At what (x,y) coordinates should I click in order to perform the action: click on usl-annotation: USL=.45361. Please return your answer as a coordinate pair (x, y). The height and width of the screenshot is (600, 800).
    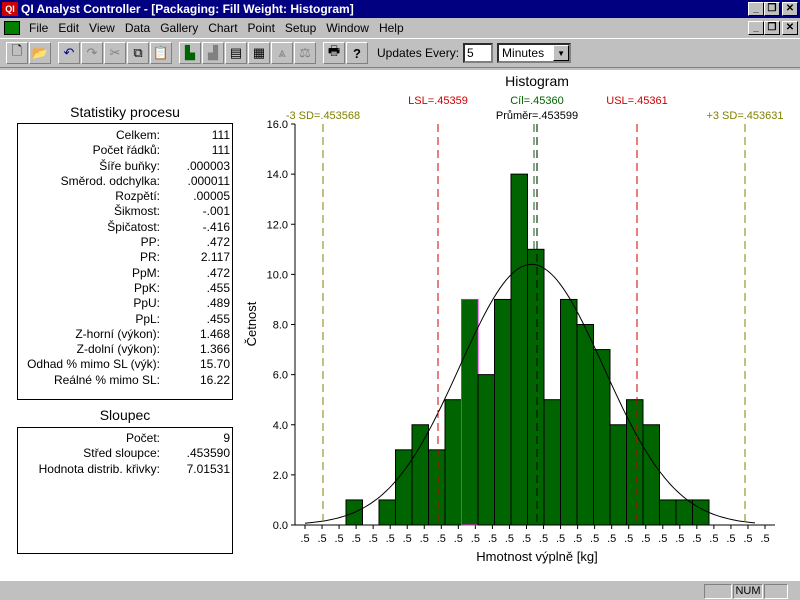
    Looking at the image, I should click on (636, 101).